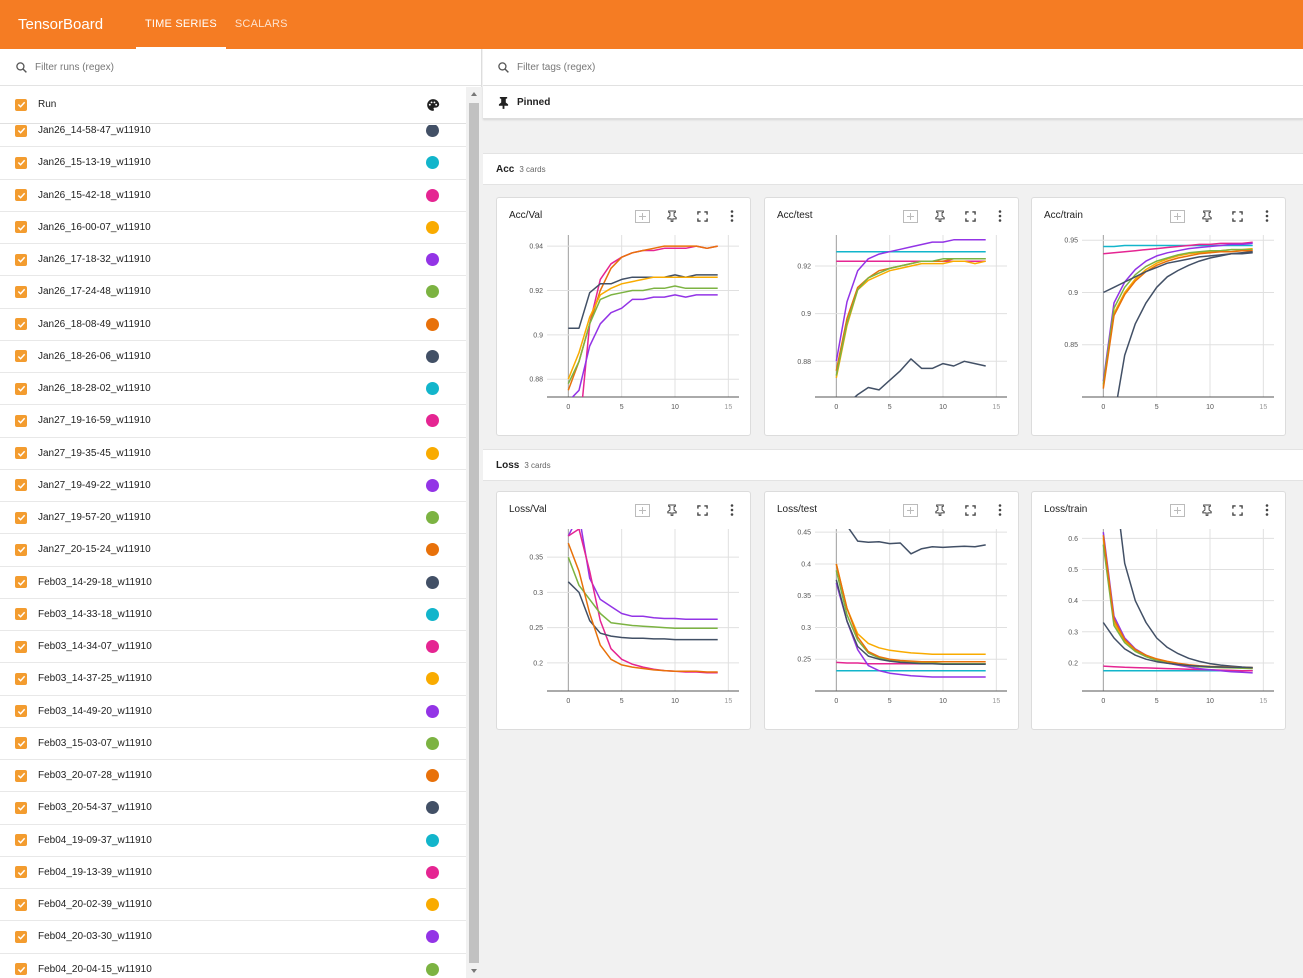 The width and height of the screenshot is (1303, 978). Describe the element at coordinates (233, 486) in the screenshot. I see `run-row: Jan27_19-49-22_w11910` at that location.